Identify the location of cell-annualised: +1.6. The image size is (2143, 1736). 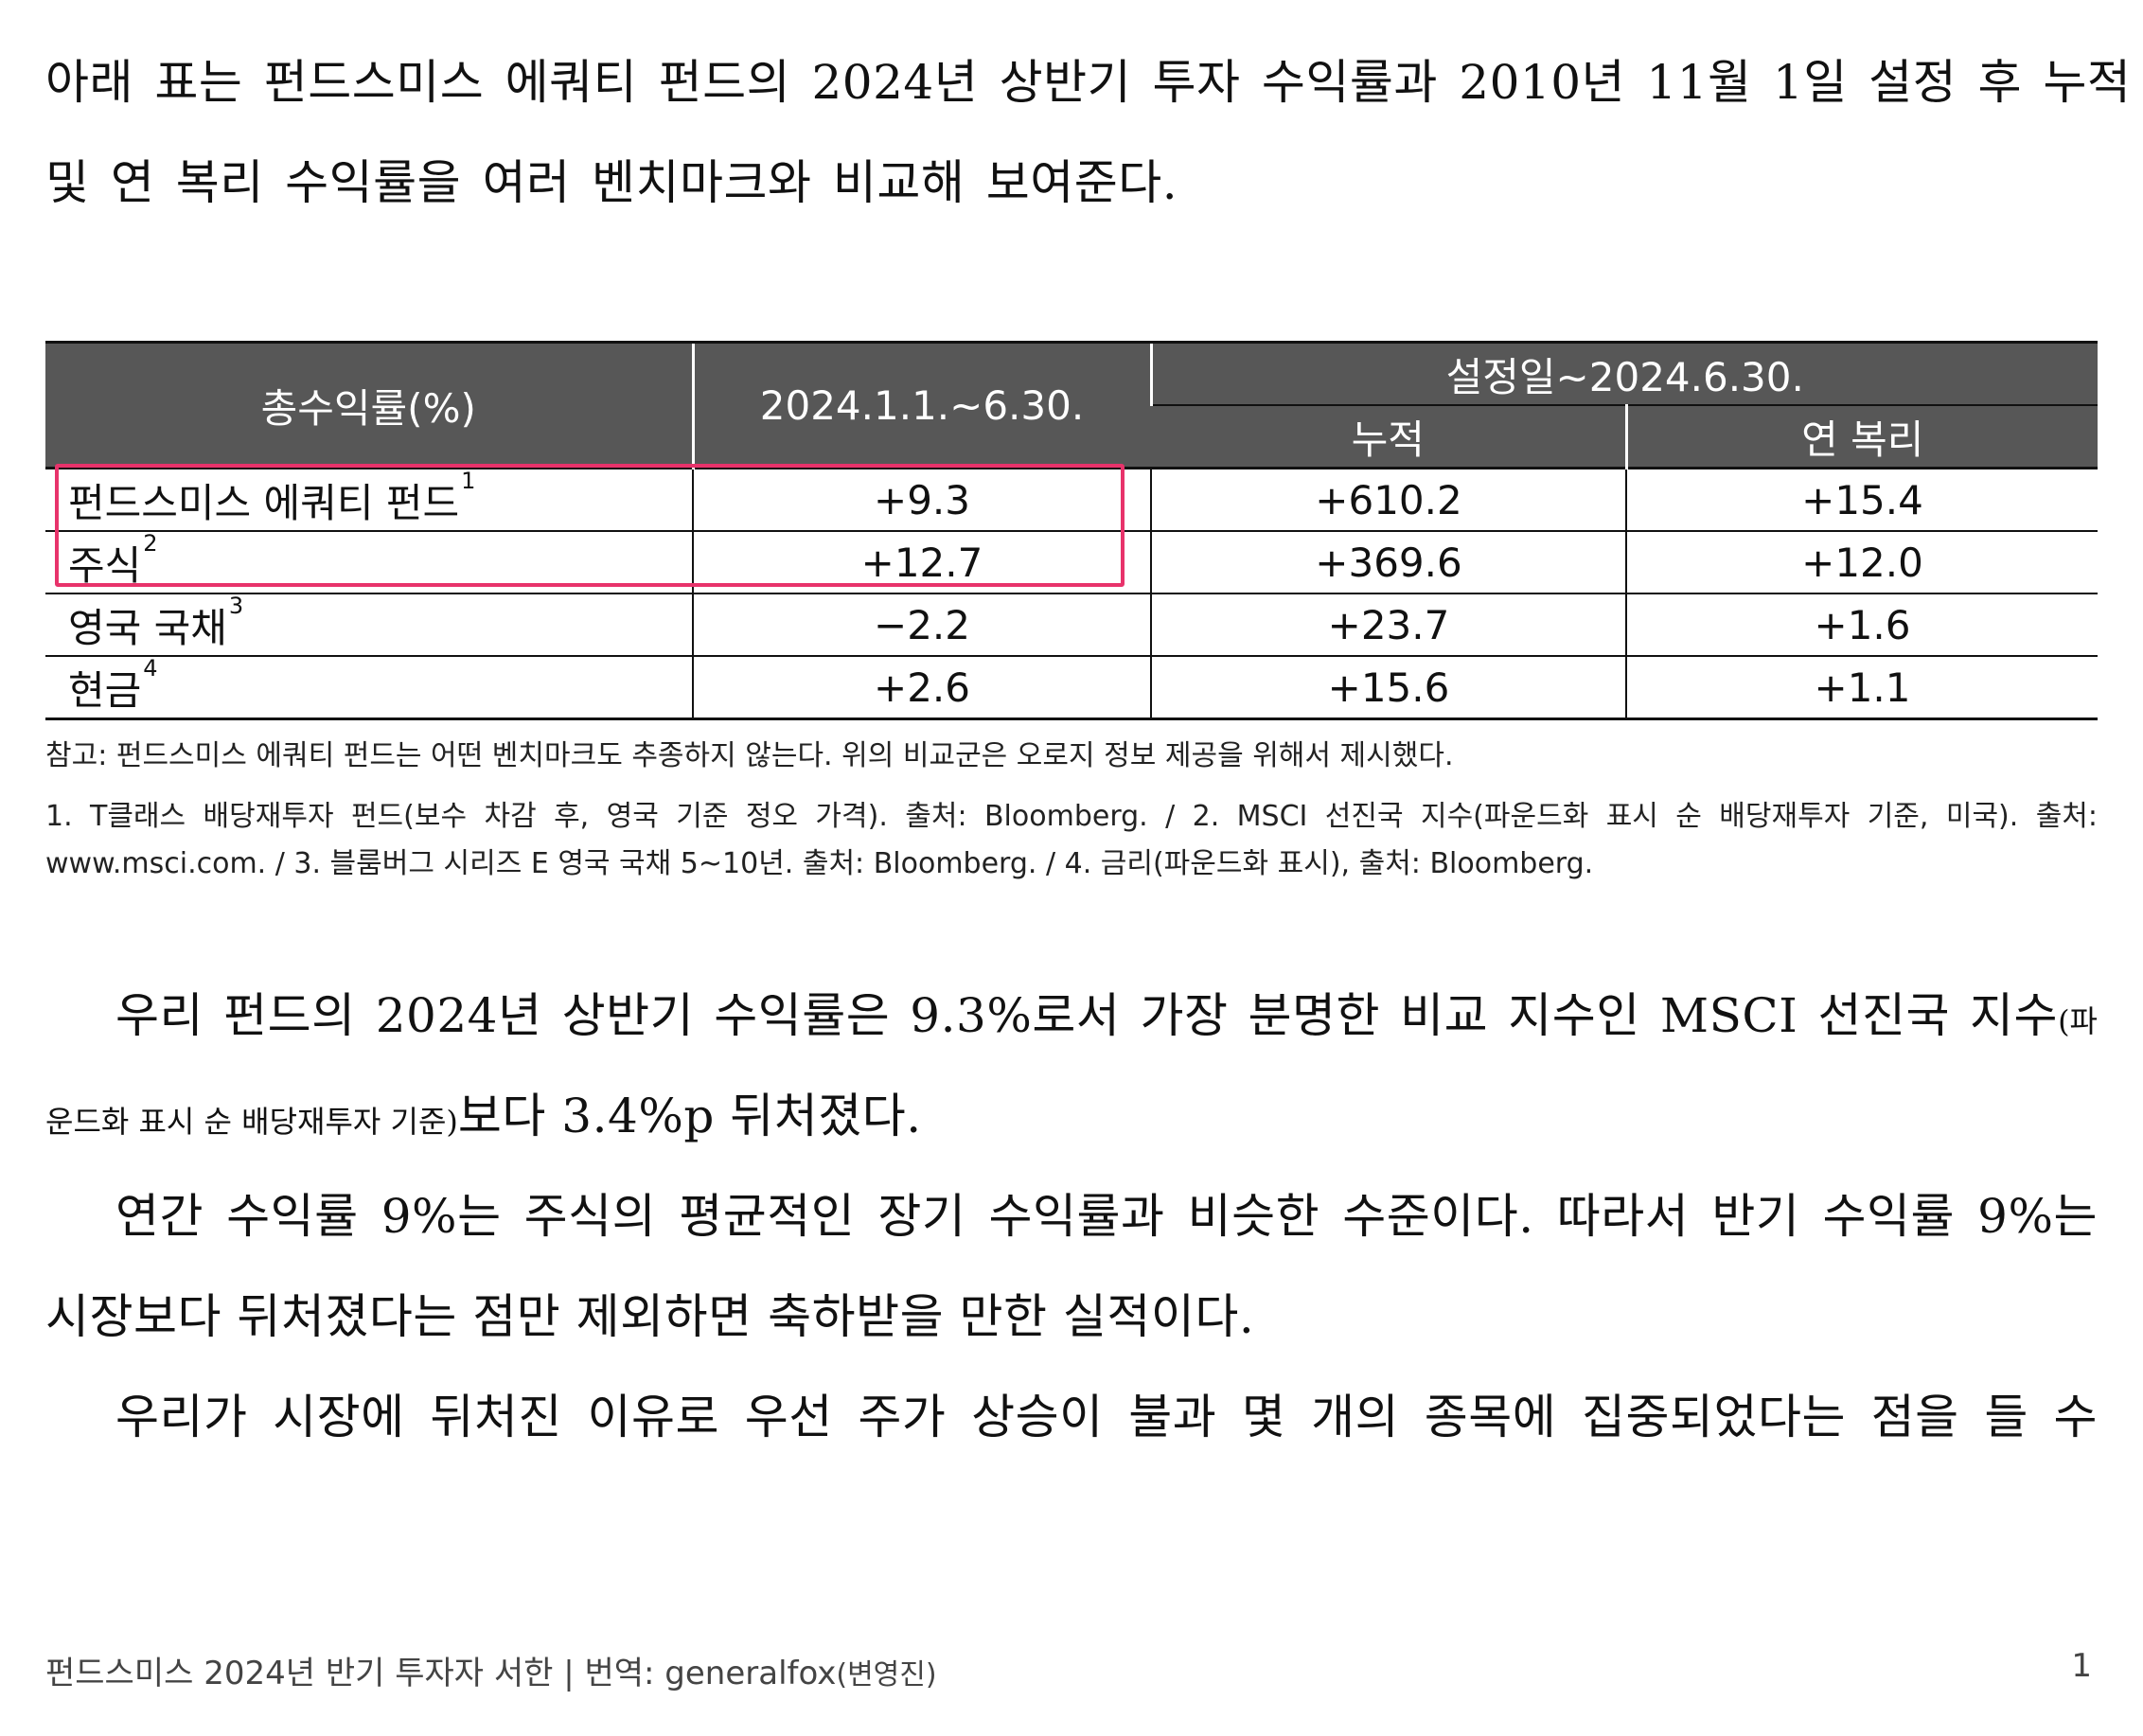
(1861, 624).